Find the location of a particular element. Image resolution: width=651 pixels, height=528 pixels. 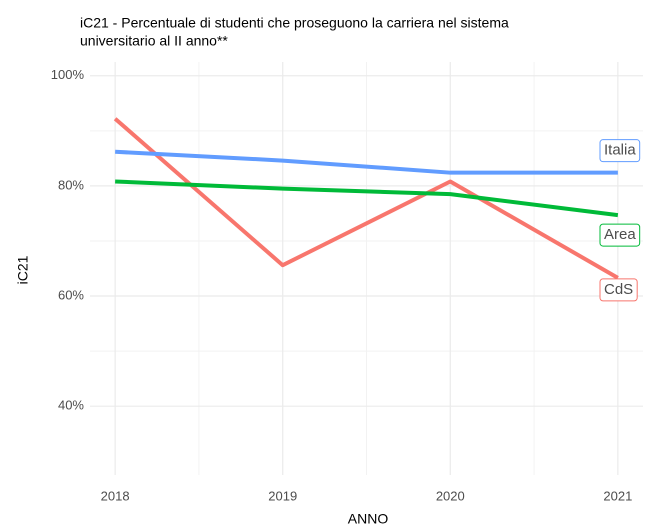

x-axis-title: ANNO is located at coordinates (368, 519).